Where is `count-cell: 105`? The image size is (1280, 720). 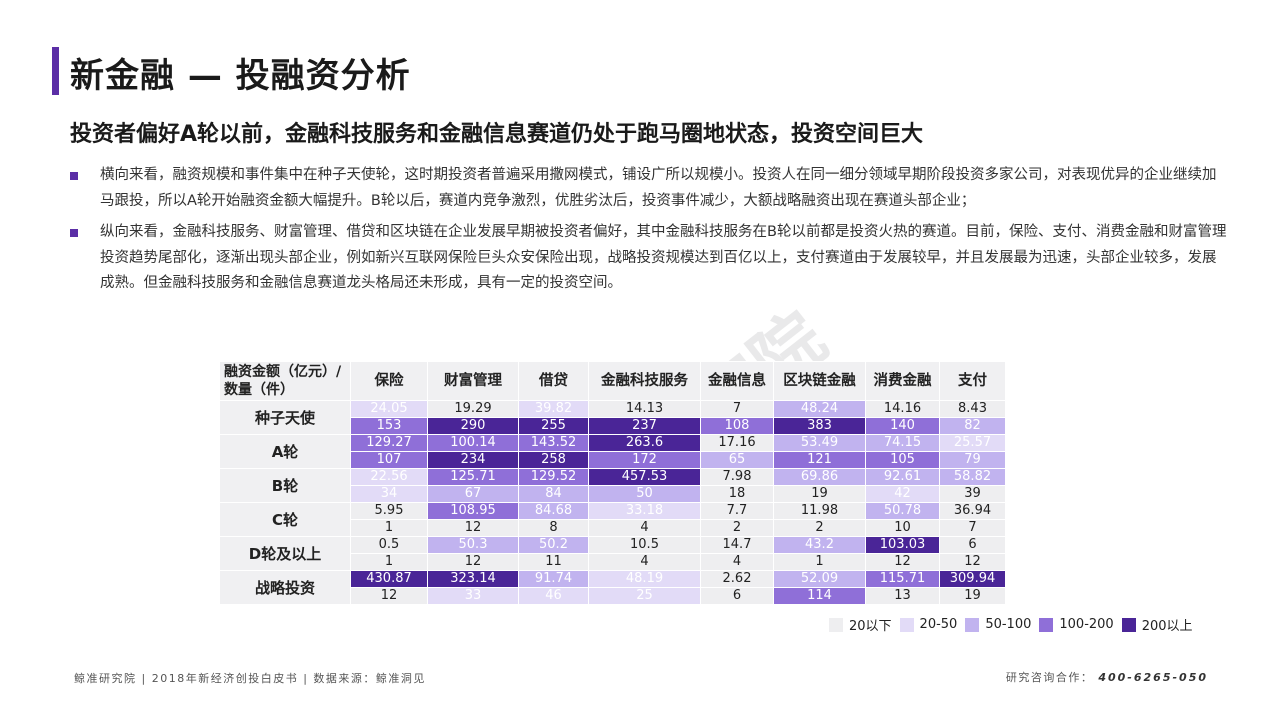
count-cell: 105 is located at coordinates (902, 460).